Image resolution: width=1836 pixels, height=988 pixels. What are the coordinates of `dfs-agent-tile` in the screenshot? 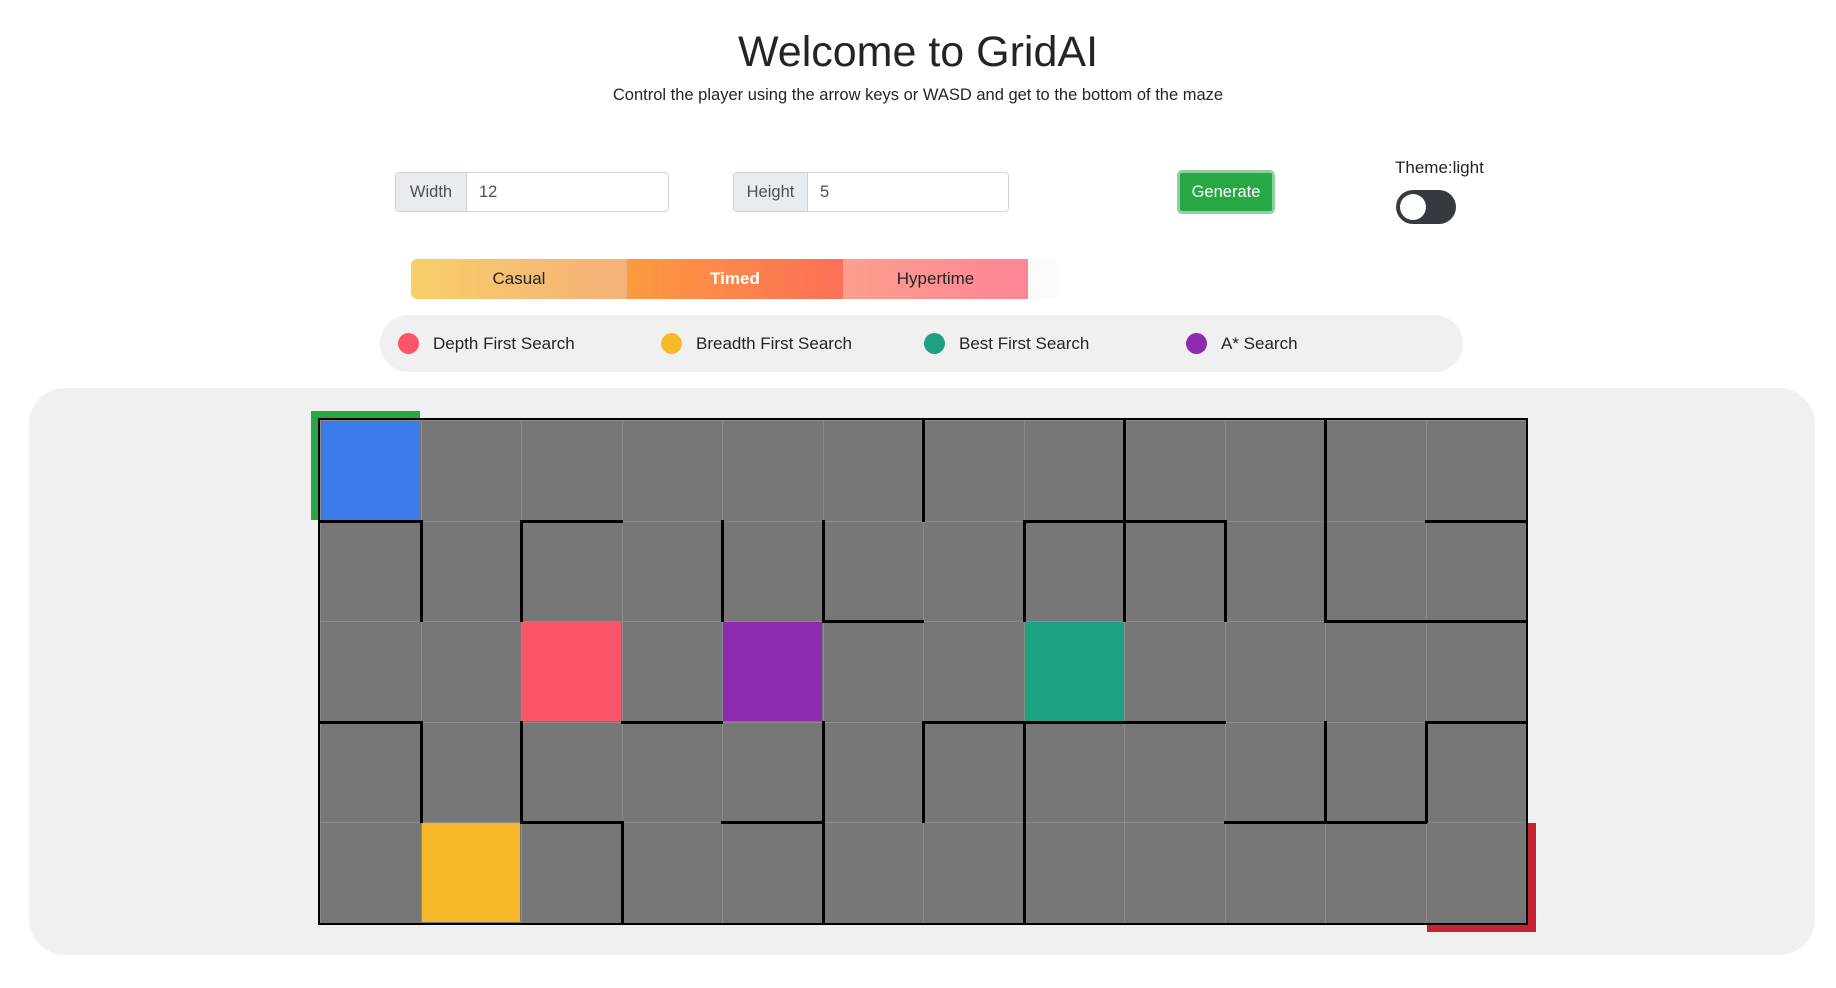 It's located at (571, 671).